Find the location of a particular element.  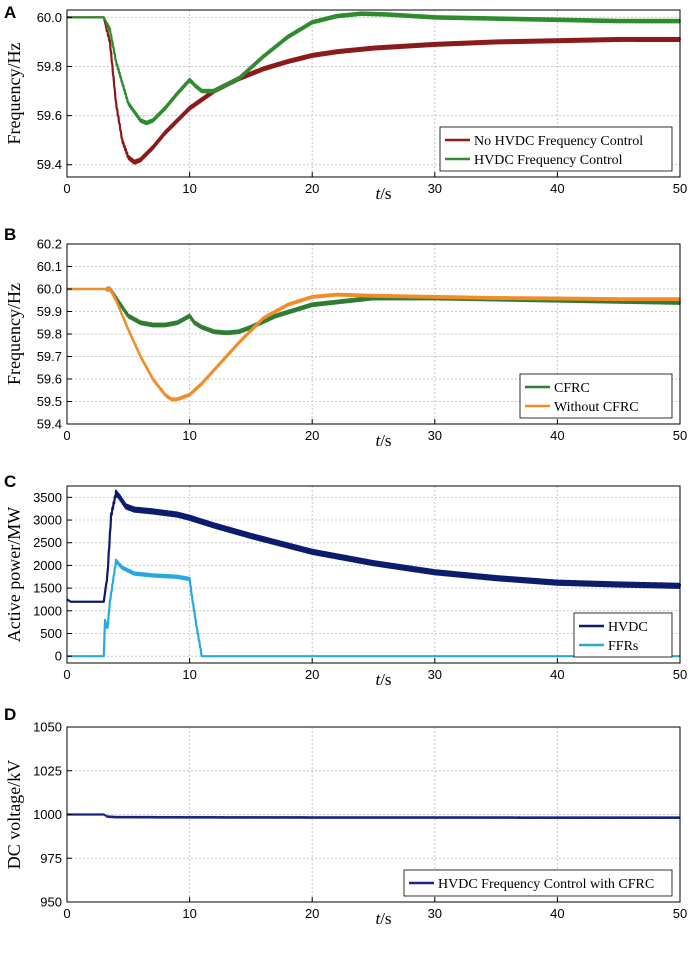

legend-entry: FFRs is located at coordinates (623, 646).